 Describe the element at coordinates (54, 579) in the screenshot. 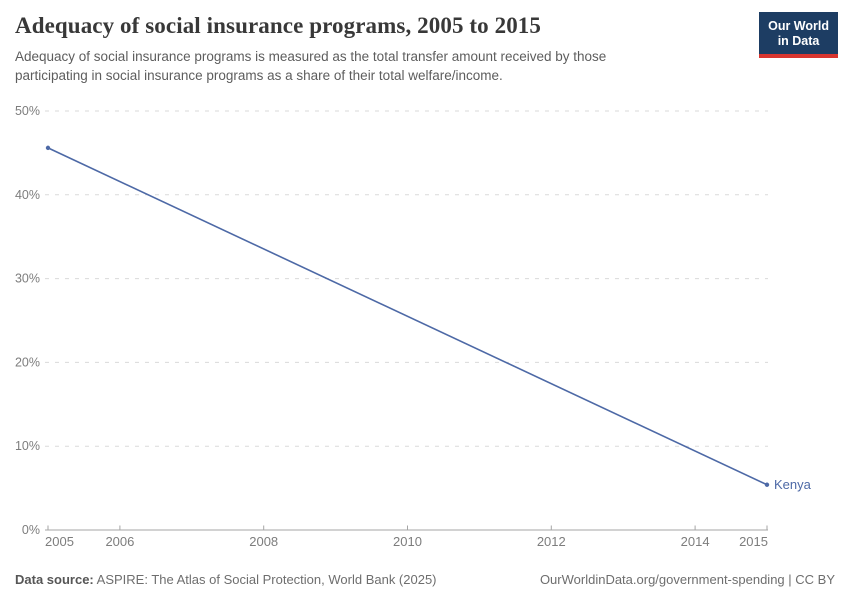

I see `data-source-label: Data source:` at that location.